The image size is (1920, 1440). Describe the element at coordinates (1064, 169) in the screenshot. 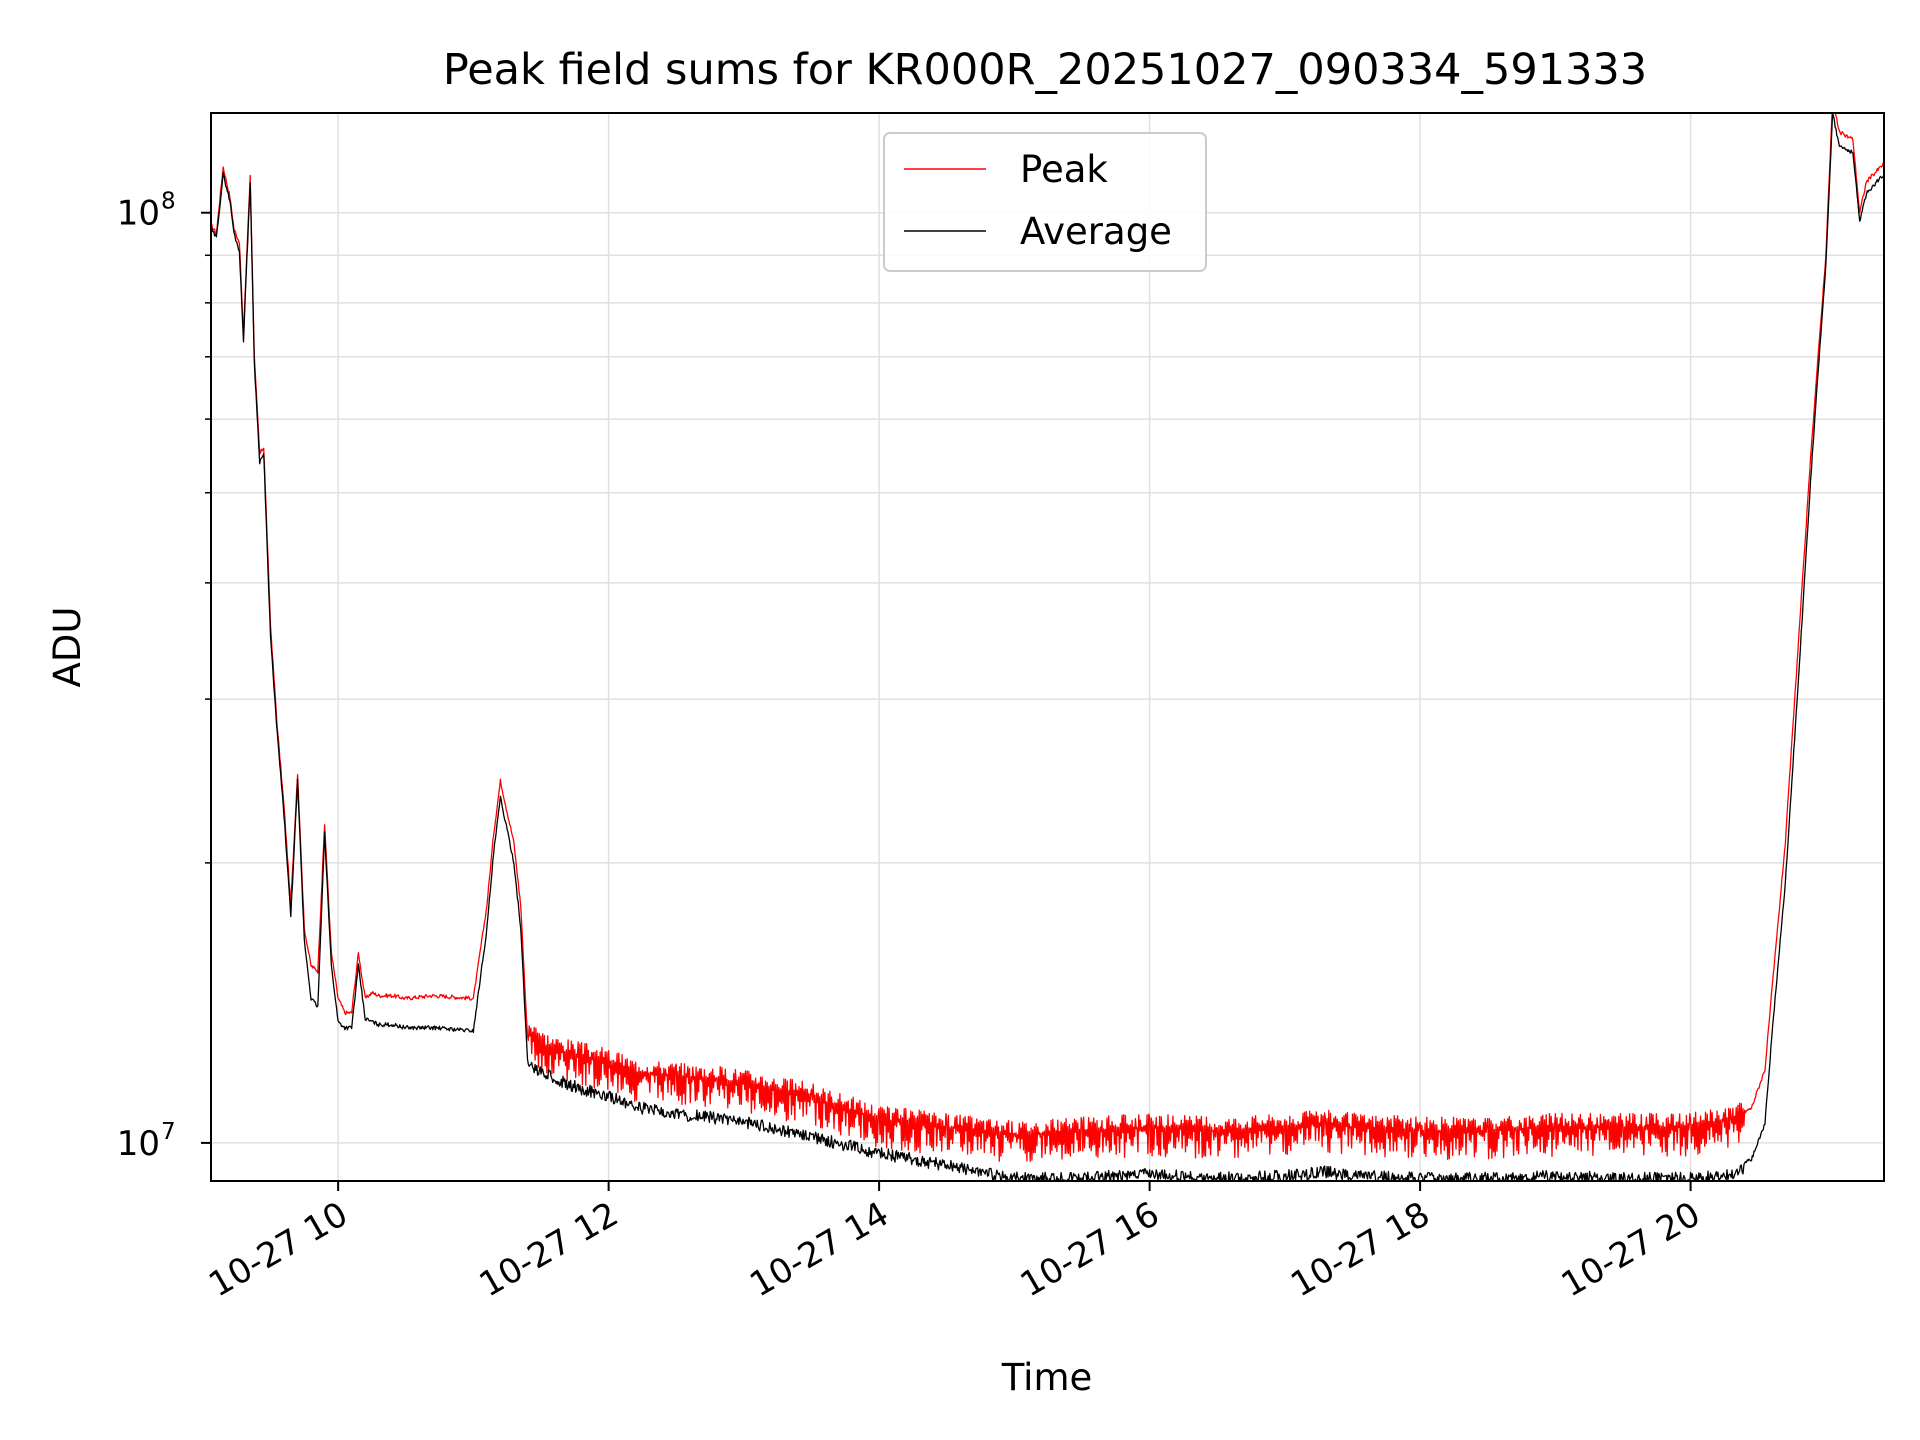

I see `legend-label-peak: Peak` at that location.